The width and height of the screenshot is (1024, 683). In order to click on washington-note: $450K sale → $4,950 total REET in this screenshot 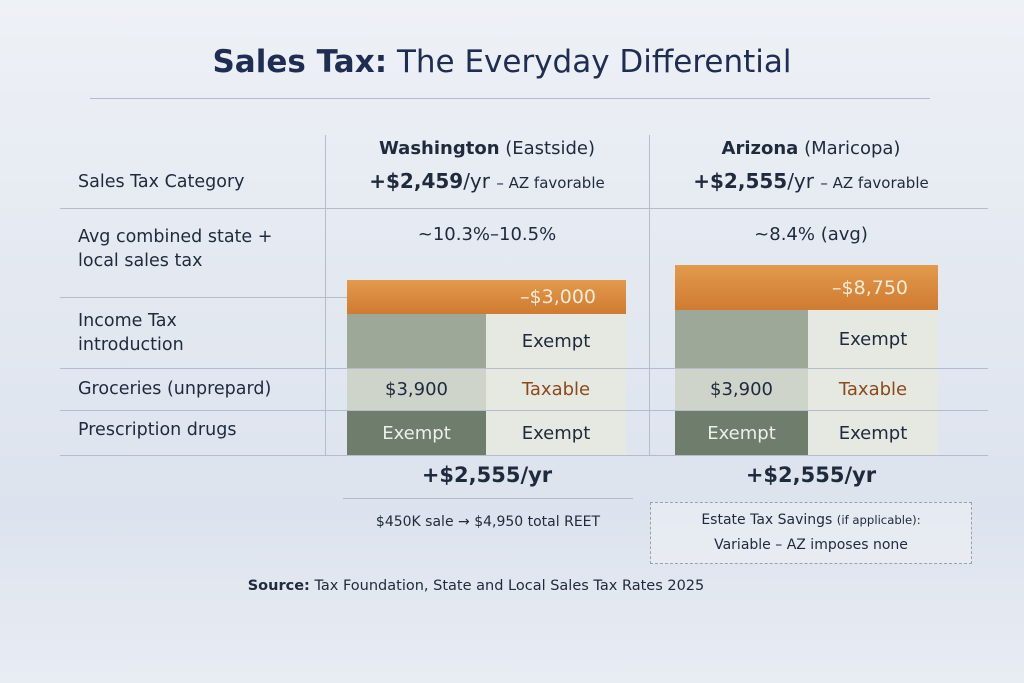, I will do `click(488, 522)`.